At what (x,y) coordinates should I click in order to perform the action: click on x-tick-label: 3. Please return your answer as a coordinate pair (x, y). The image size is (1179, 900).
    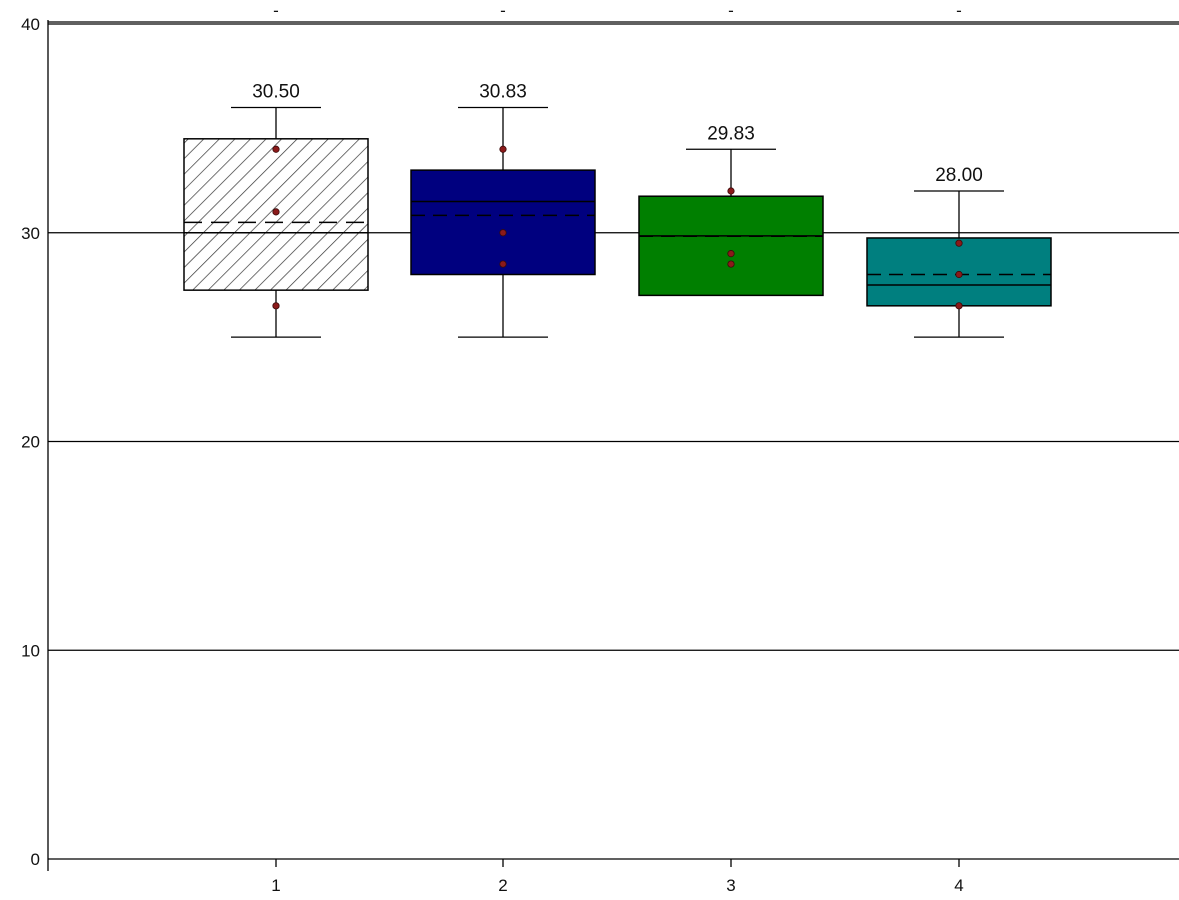
    Looking at the image, I should click on (730, 885).